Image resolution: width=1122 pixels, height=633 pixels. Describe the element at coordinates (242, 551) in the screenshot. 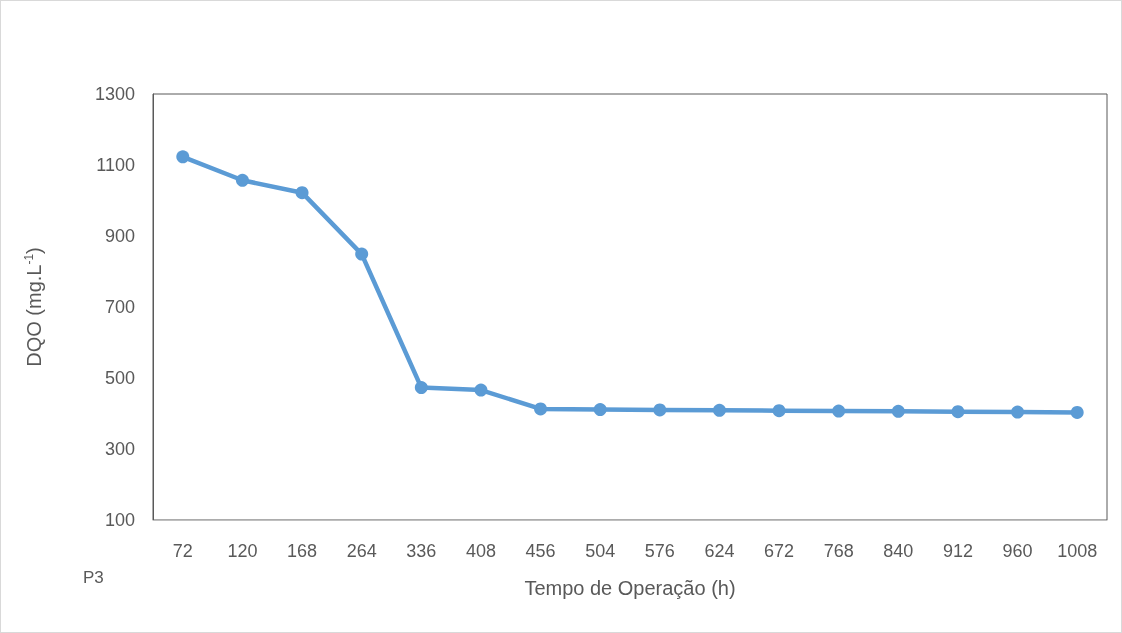

I see `x-tick-label: 120` at that location.